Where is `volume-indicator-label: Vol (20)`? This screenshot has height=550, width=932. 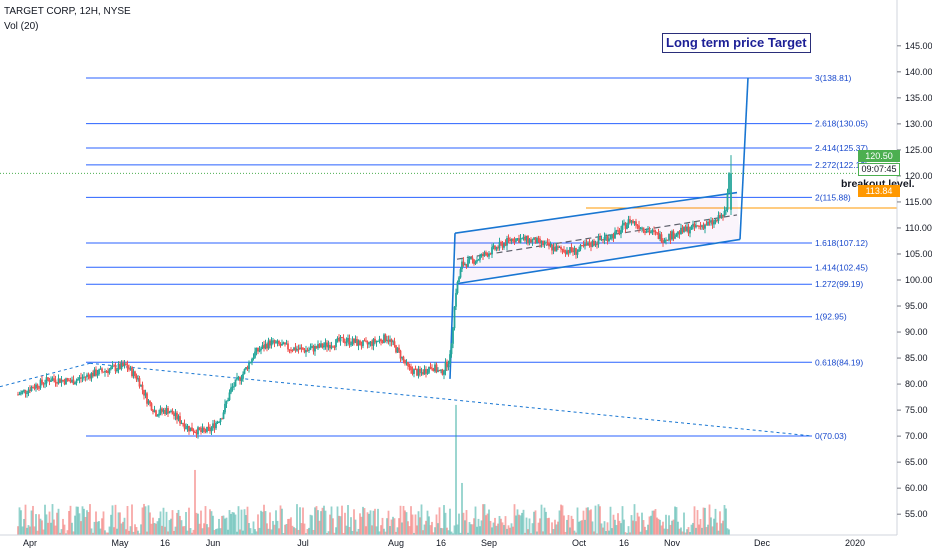 volume-indicator-label: Vol (20) is located at coordinates (21, 26).